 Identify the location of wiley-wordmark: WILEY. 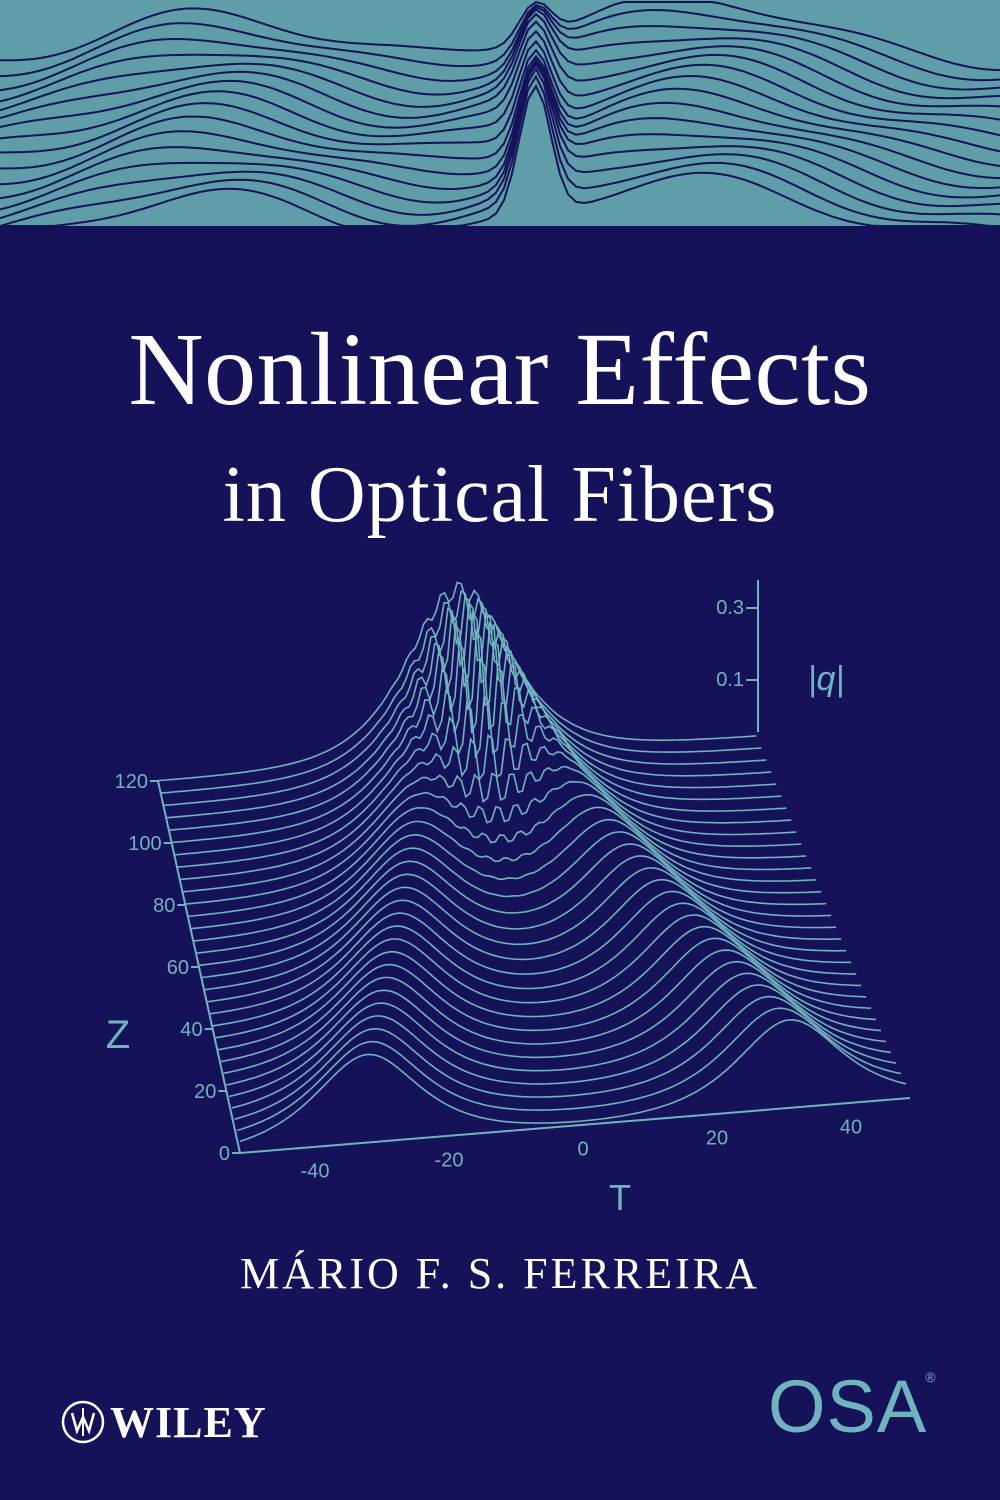
(188, 1422).